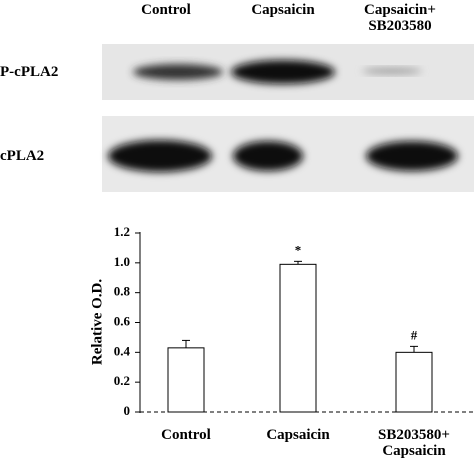  Describe the element at coordinates (400, 18) in the screenshot. I see `column-label: Capsaicin+ SB203580` at that location.